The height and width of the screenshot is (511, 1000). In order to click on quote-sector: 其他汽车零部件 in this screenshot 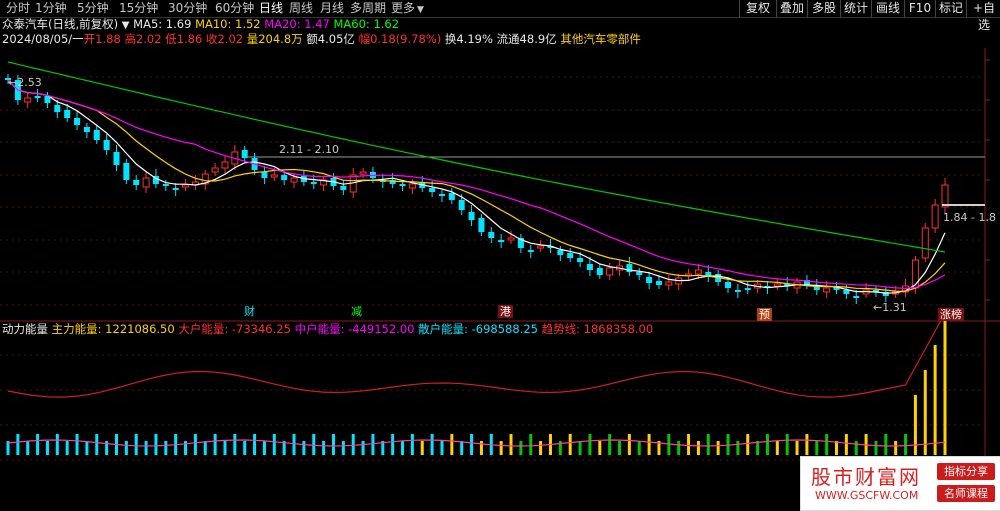, I will do `click(600, 39)`.